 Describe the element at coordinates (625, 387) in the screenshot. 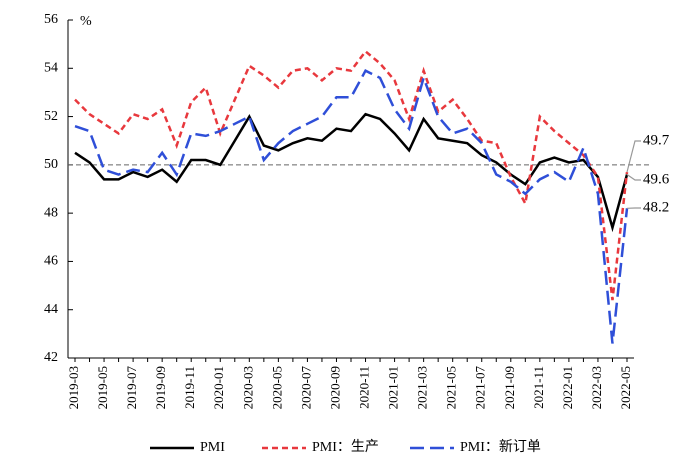

I see `x-tick-label: 2022-05` at that location.